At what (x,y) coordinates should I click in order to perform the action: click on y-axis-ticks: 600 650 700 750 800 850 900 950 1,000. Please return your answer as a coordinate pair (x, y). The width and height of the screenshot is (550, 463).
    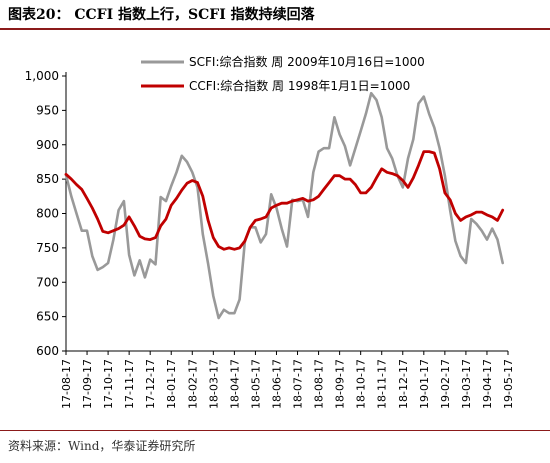
    Looking at the image, I should click on (45, 213).